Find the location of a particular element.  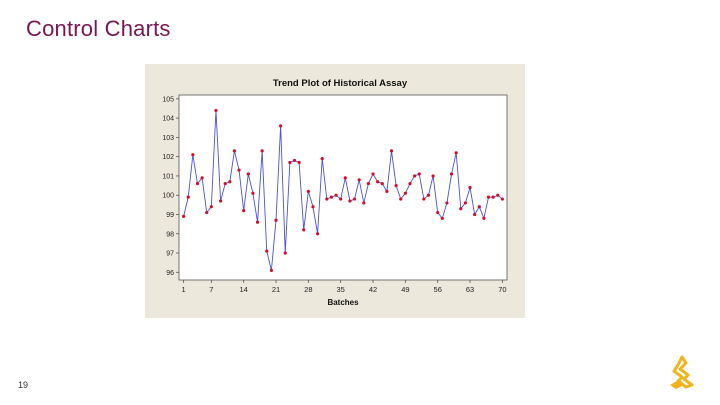

x-tick-label: 7 is located at coordinates (211, 289).